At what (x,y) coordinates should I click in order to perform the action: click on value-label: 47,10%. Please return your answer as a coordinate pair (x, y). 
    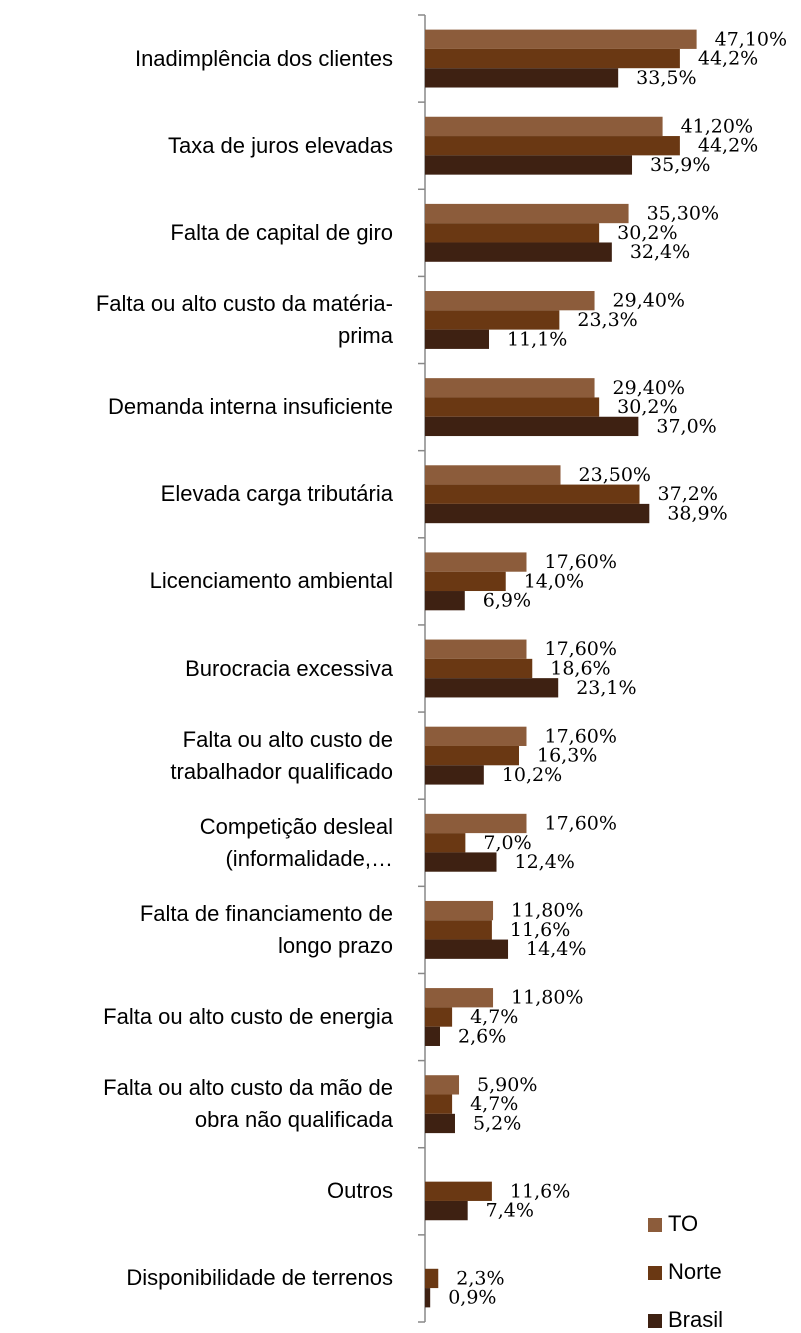
    Looking at the image, I should click on (751, 39).